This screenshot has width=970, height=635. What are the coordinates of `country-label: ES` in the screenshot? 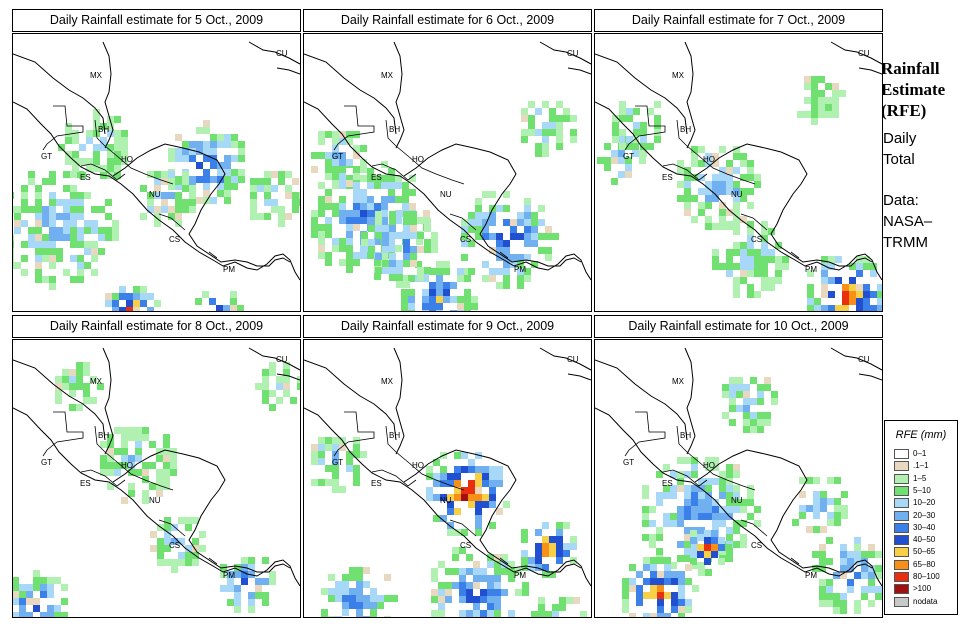 It's located at (85, 177).